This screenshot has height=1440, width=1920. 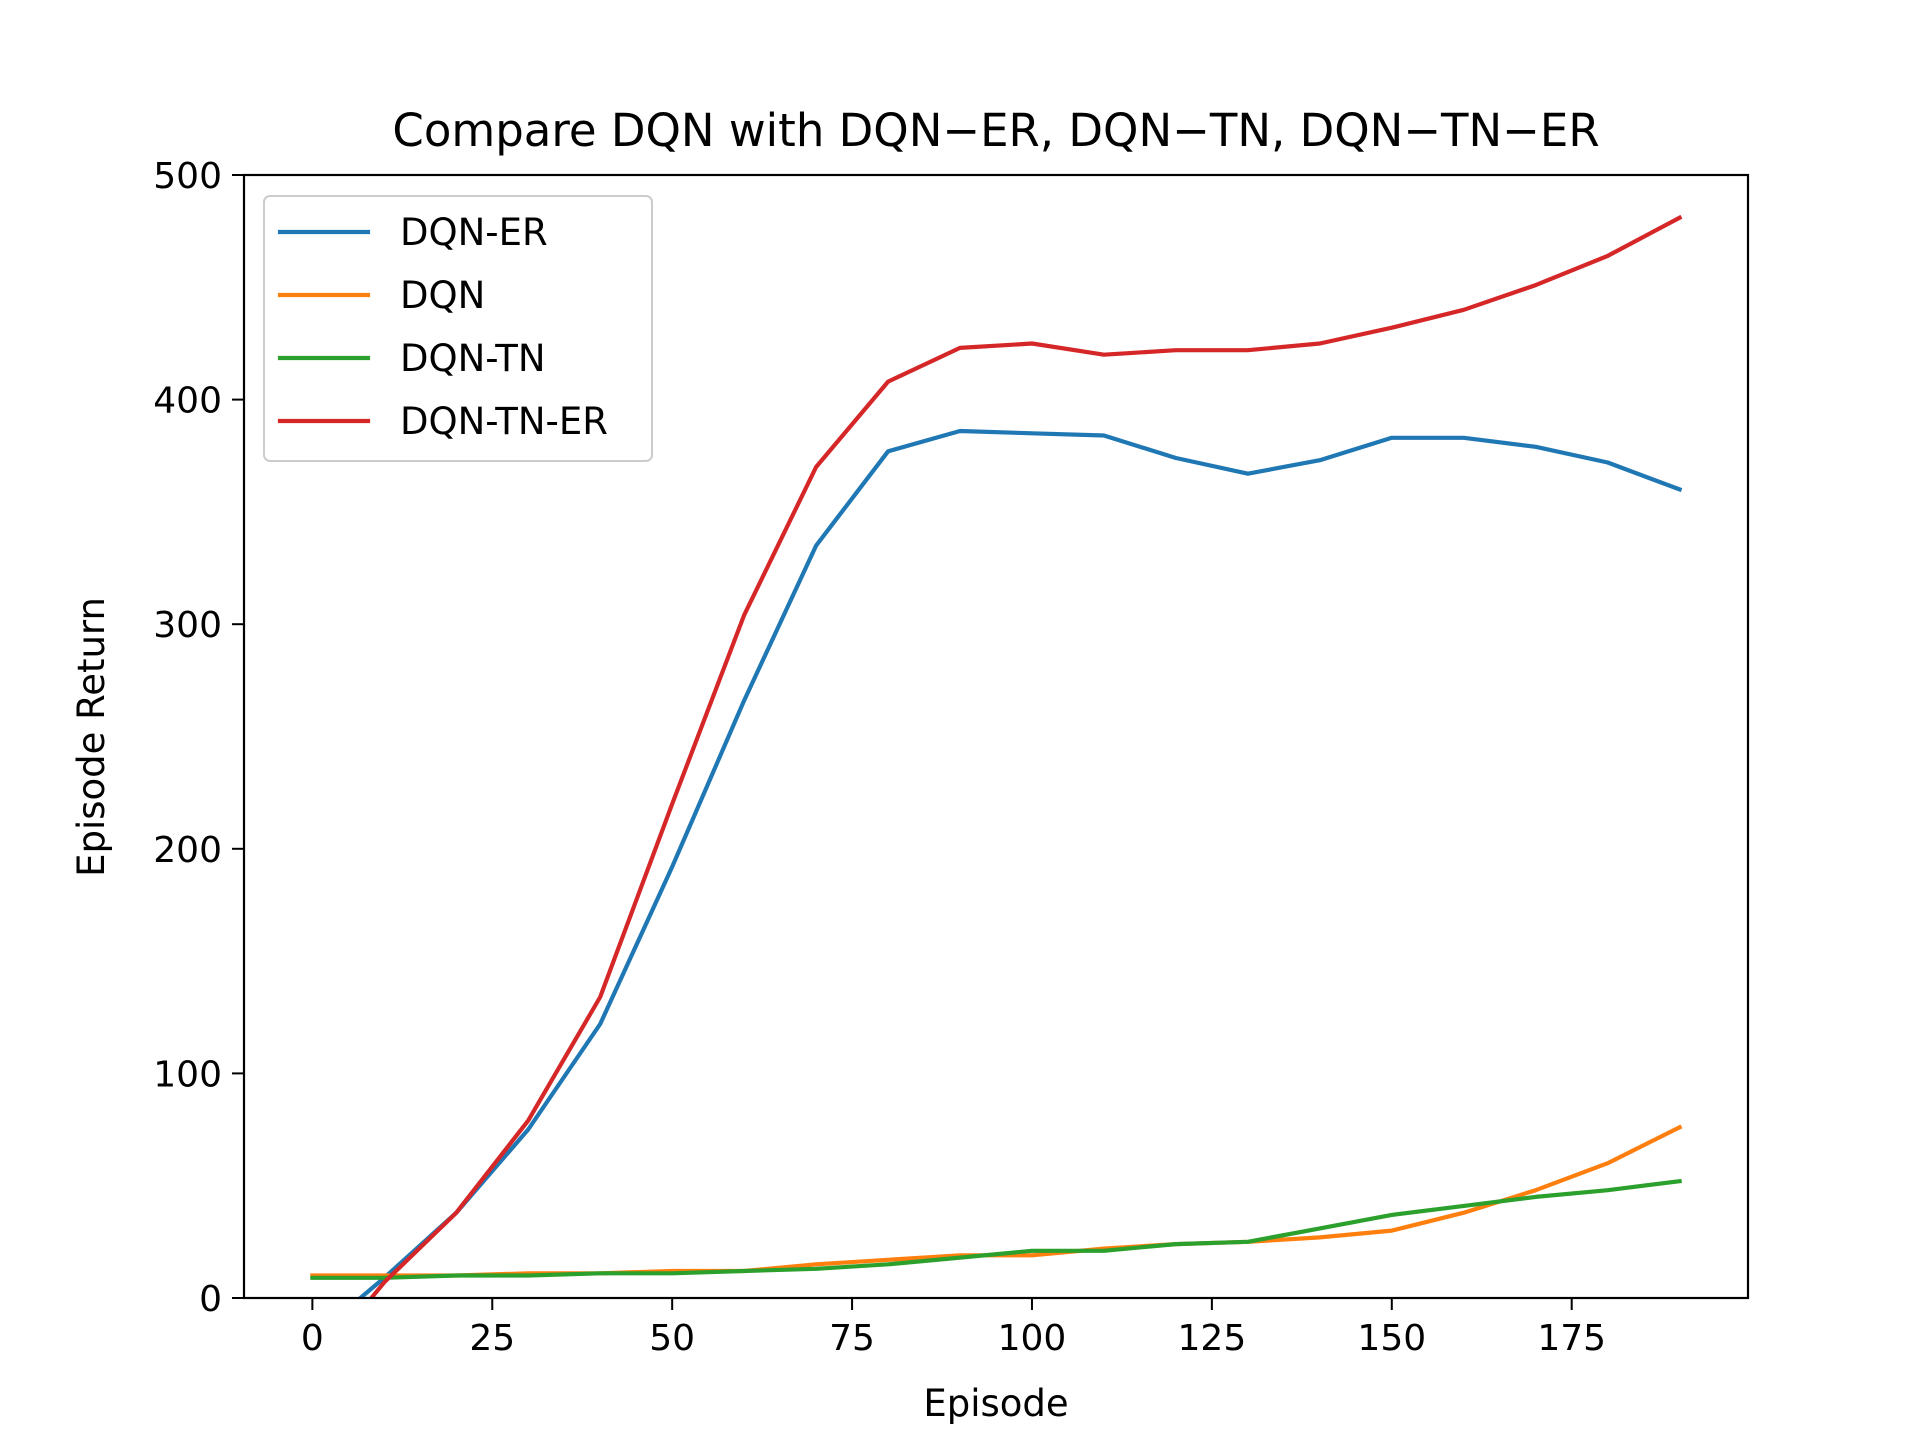 I want to click on y-tick-label: 200, so click(x=187, y=850).